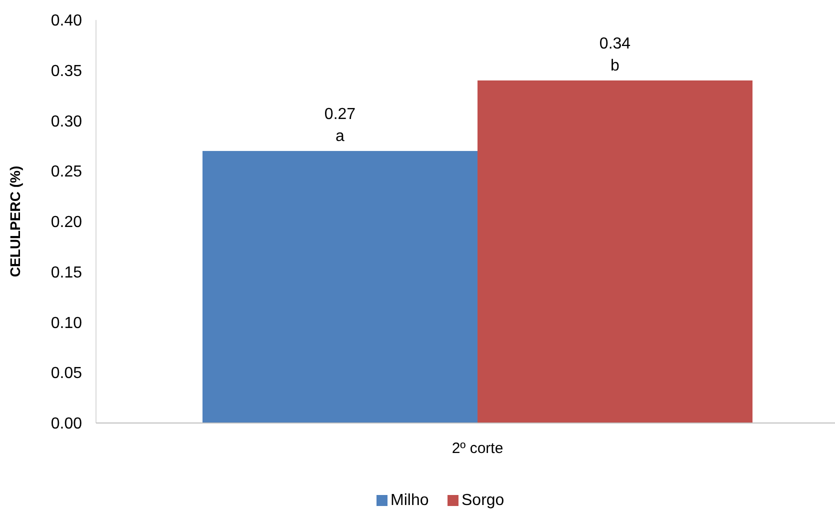  I want to click on y-tick-label: 0.05, so click(66, 373).